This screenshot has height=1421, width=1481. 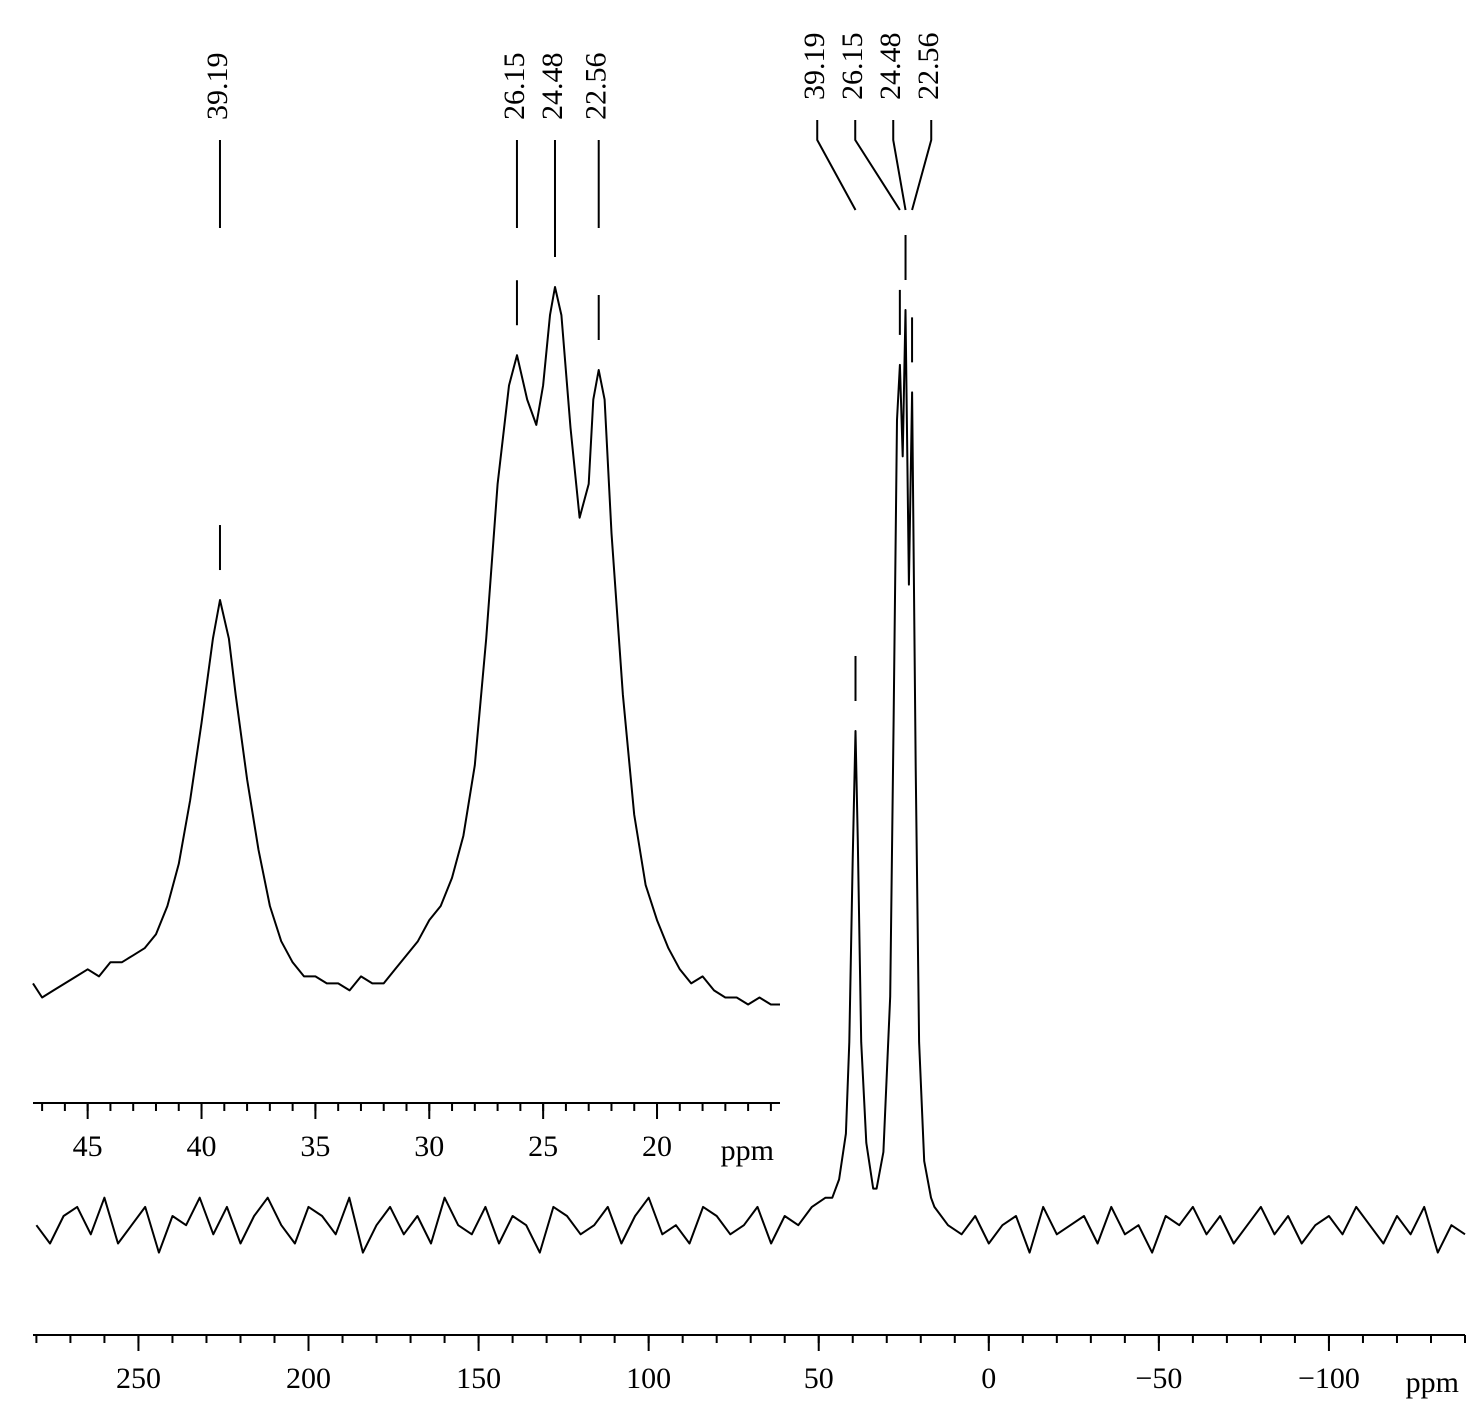 What do you see at coordinates (1158, 1378) in the screenshot?
I see `x-tick-label: −50` at bounding box center [1158, 1378].